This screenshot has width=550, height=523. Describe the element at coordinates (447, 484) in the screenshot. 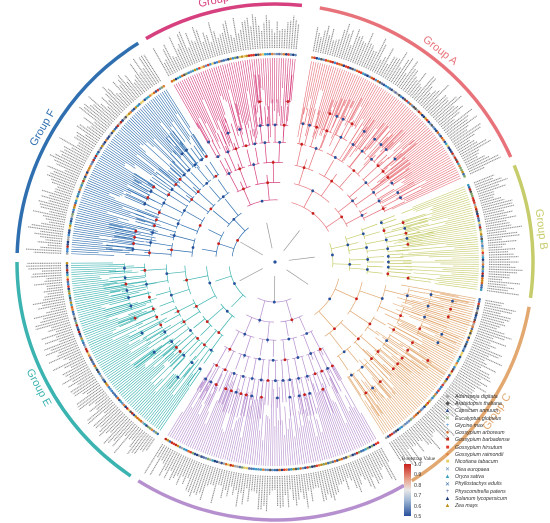

I see `legend-symbol-icon: ✕` at that location.